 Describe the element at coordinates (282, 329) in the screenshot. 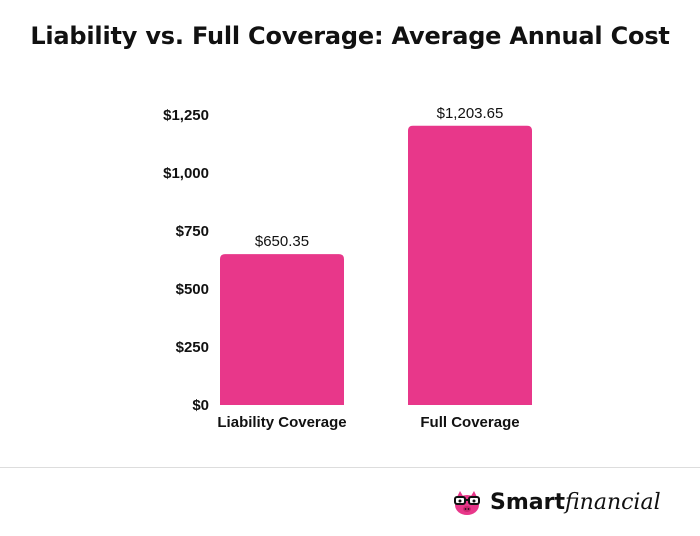

I see `bar-liability-coverage` at that location.